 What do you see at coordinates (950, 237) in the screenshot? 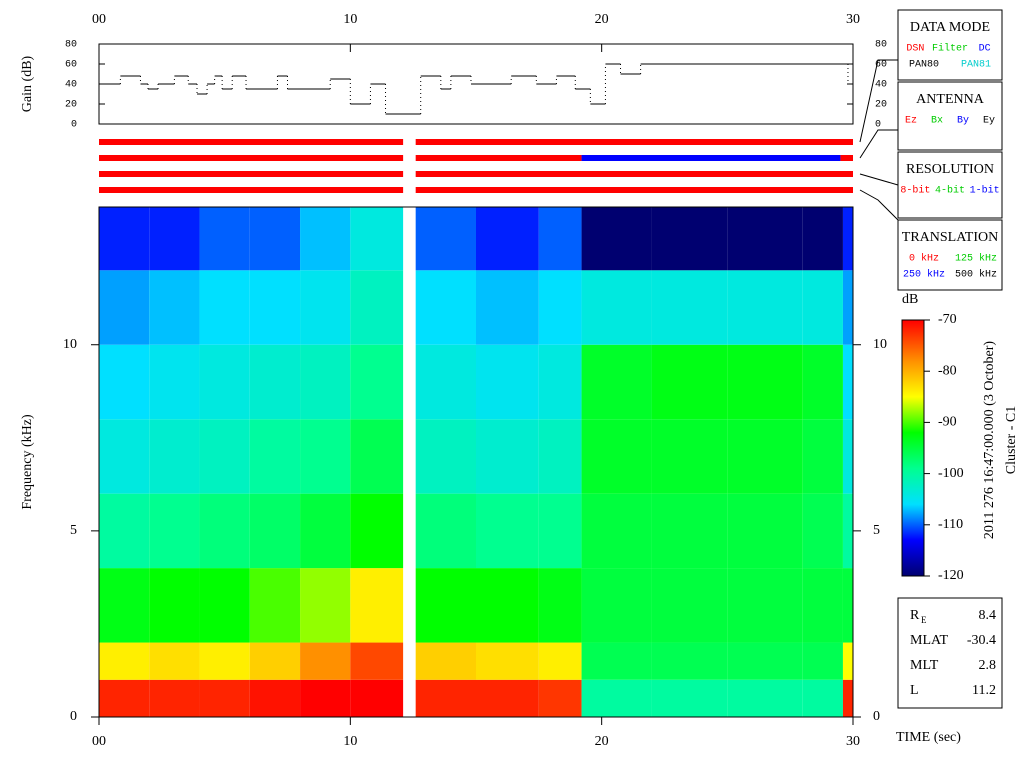
I see `legend-title: TRANSLATION` at bounding box center [950, 237].